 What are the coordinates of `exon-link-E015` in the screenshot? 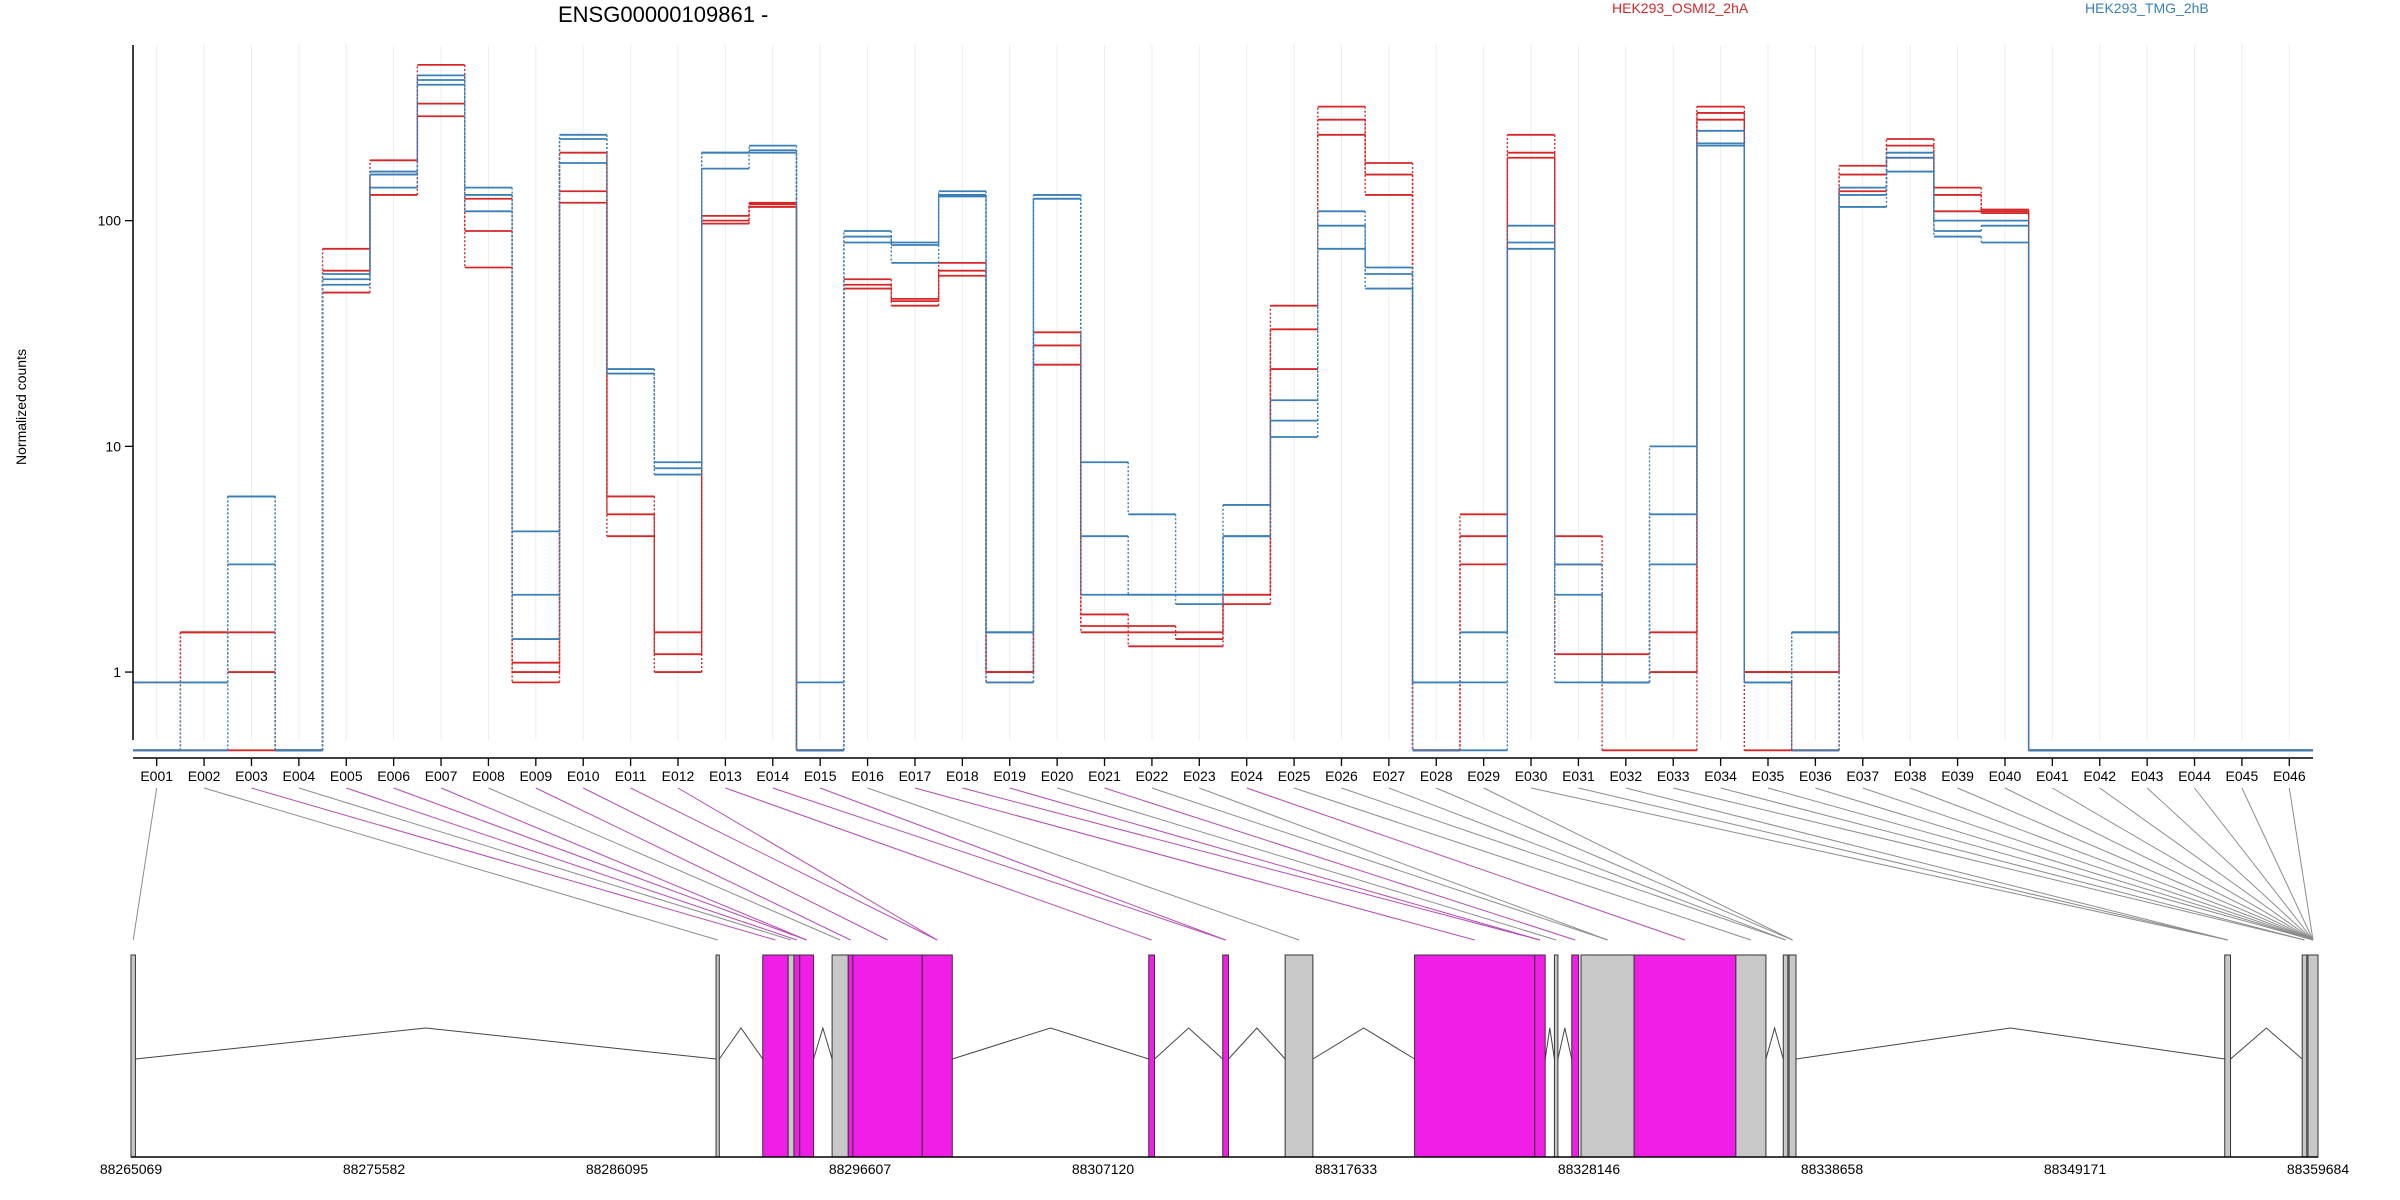 It's located at (1022, 864).